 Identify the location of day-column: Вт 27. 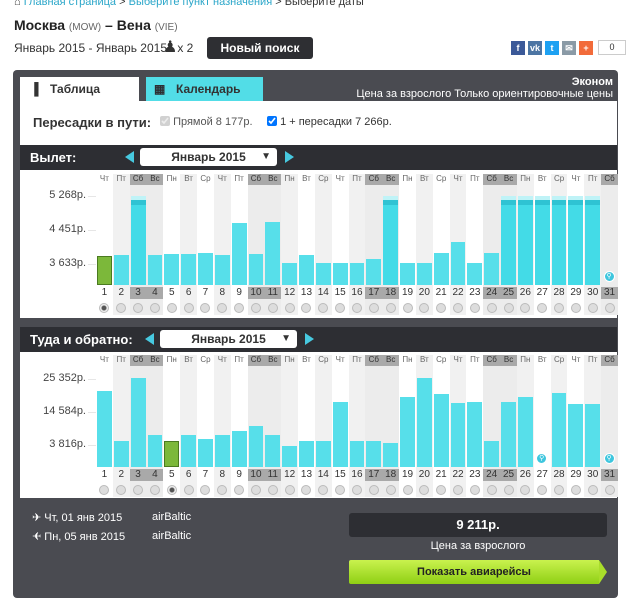
(542, 244).